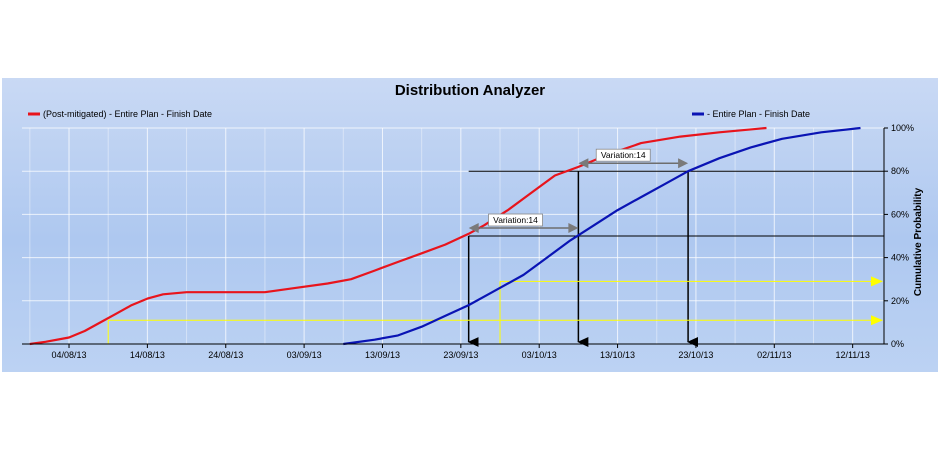 The image size is (940, 450). Describe the element at coordinates (852, 355) in the screenshot. I see `x-tick-label: 12/11/13` at that location.